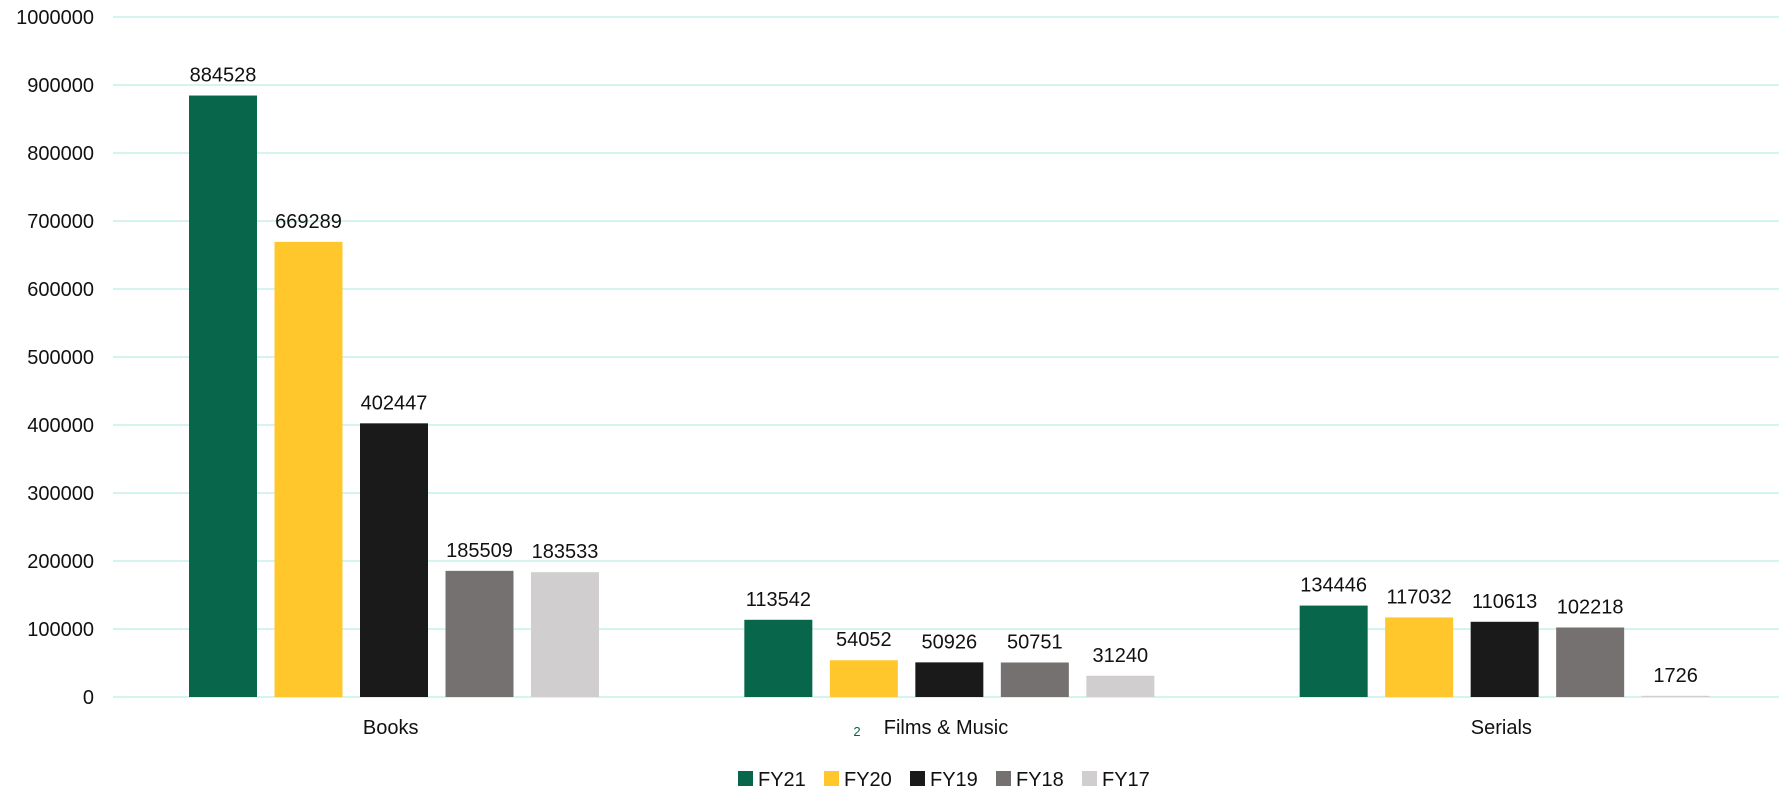  I want to click on data-label: 402447, so click(394, 403).